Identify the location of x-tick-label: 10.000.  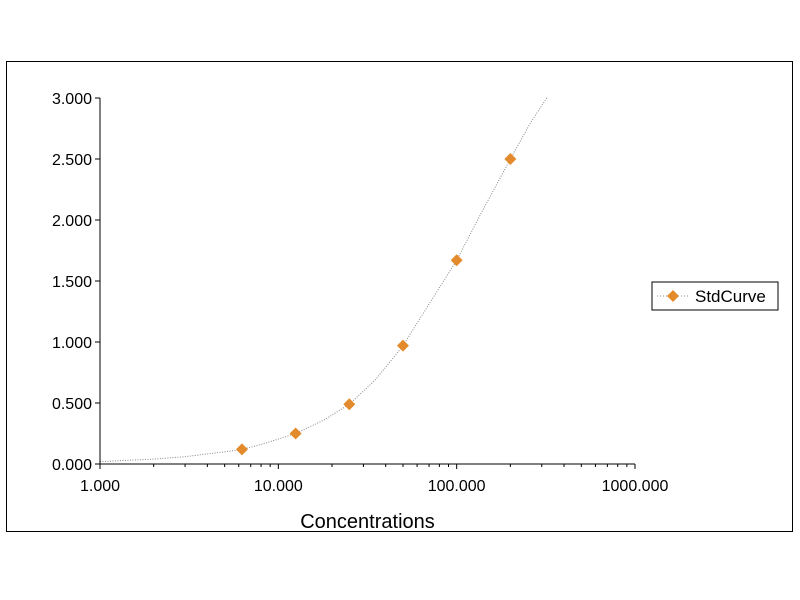
(278, 486).